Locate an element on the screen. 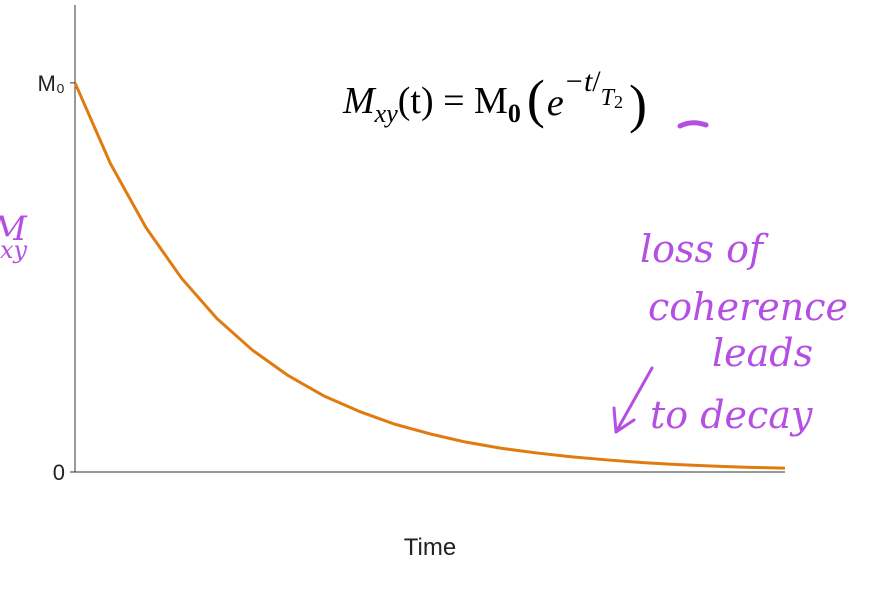 The width and height of the screenshot is (892, 597). y-tick-label: M₀ is located at coordinates (51, 83).